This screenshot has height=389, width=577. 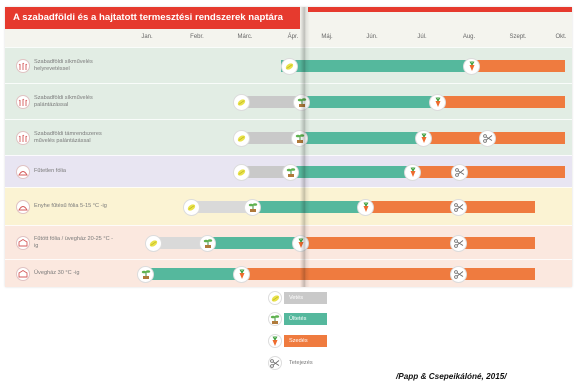 I want to click on legend-item: Vetés, so click(x=297, y=298).